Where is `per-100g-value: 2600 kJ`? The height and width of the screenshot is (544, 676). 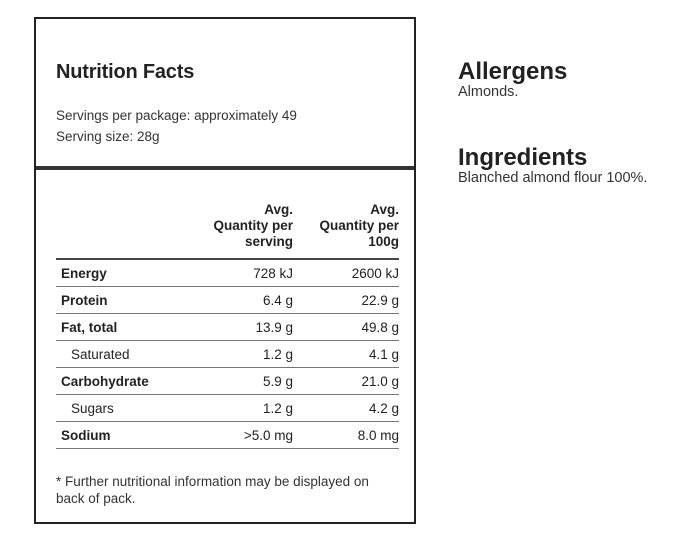
per-100g-value: 2600 kJ is located at coordinates (346, 273).